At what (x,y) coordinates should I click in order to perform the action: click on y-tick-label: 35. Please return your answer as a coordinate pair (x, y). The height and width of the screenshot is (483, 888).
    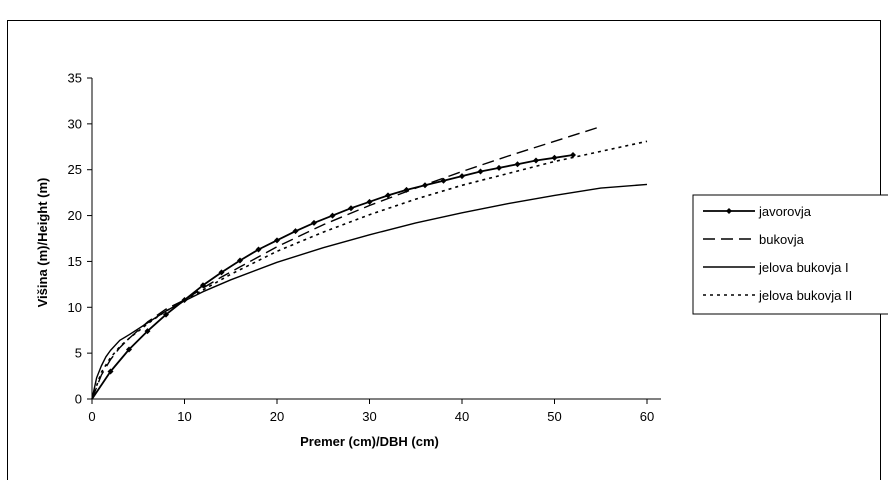
    Looking at the image, I should click on (75, 78).